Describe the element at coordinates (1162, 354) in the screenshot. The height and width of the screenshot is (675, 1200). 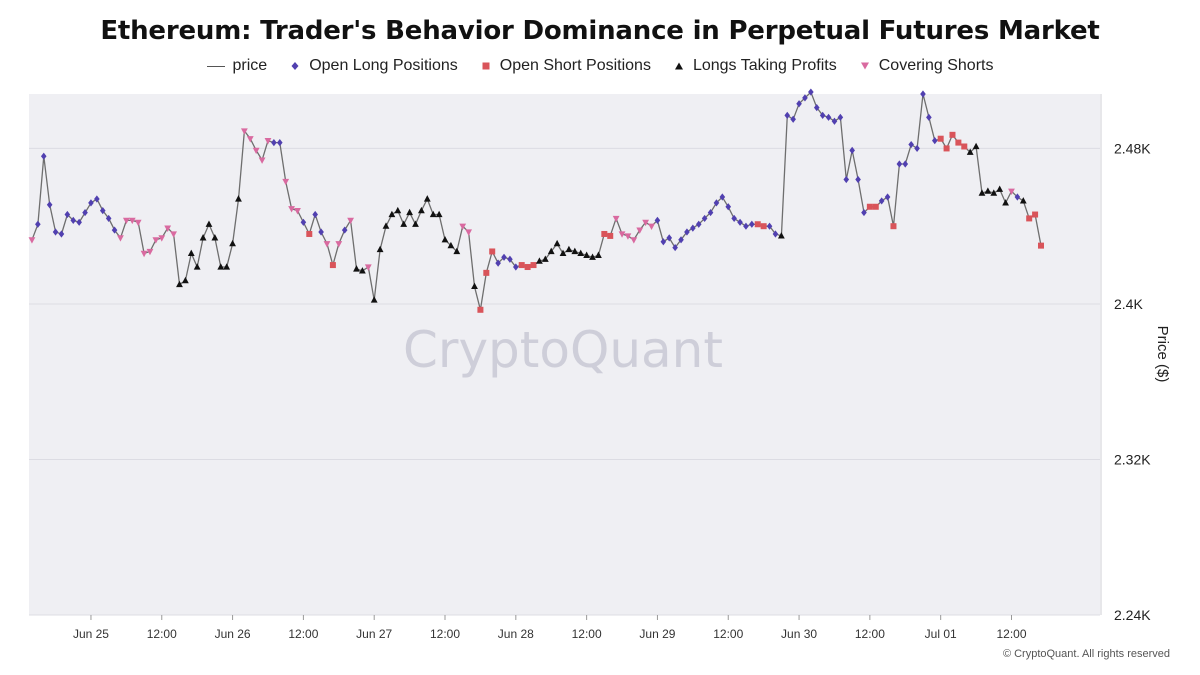
I see `y-axis-label: Price ($)` at that location.